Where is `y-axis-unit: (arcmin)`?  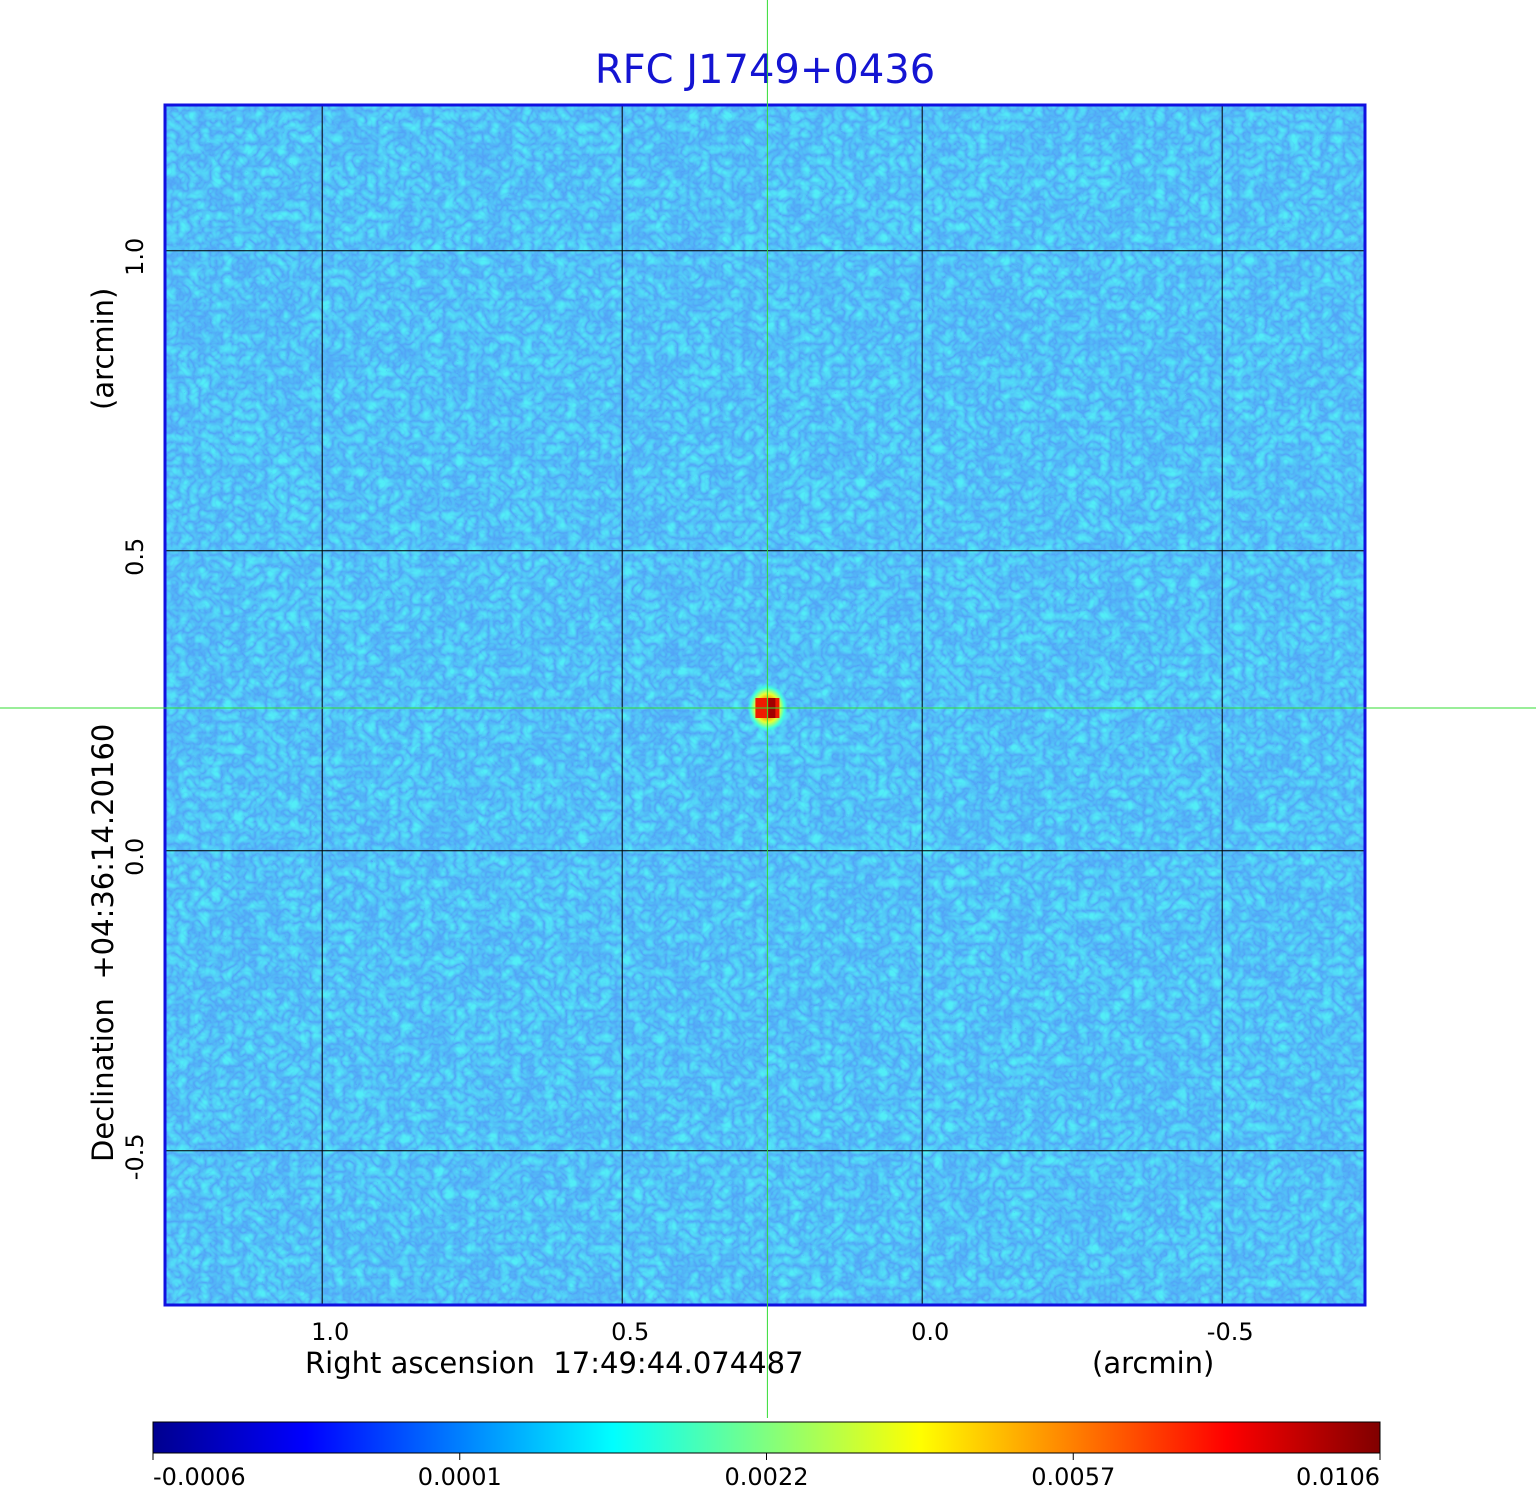 y-axis-unit: (arcmin) is located at coordinates (103, 349).